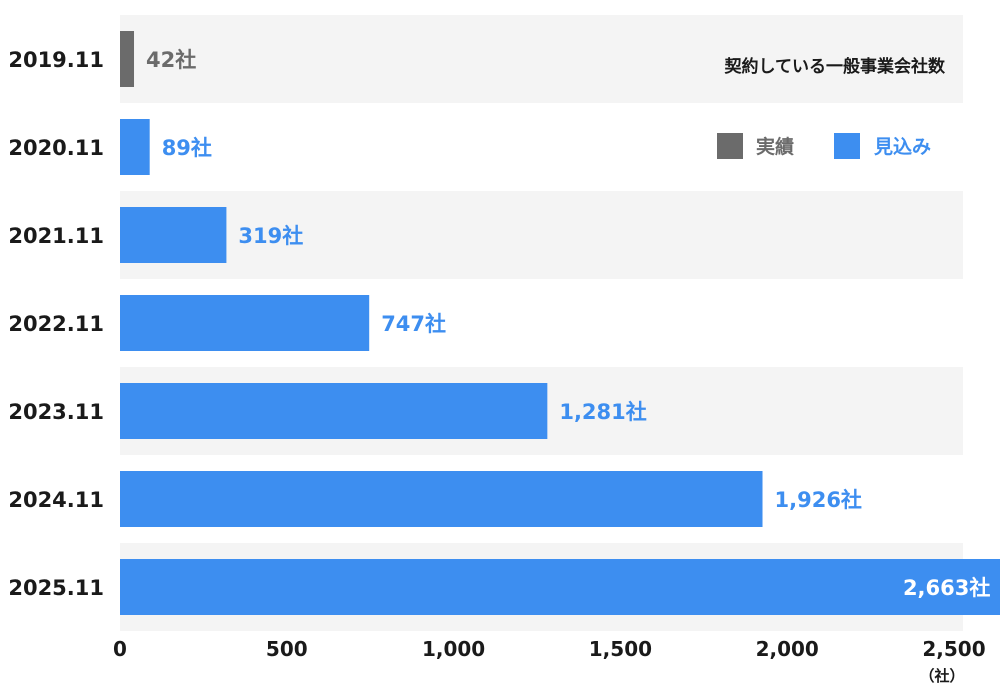  I want to click on bar-2025.11, so click(560, 587).